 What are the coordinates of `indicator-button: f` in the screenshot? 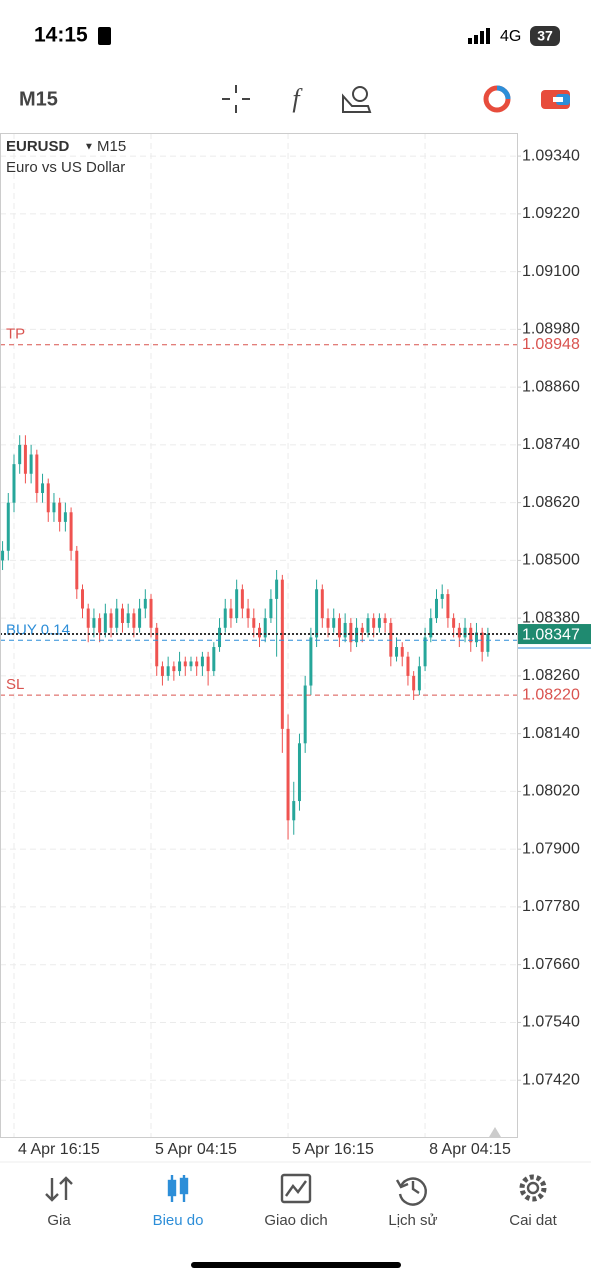 It's located at (297, 98).